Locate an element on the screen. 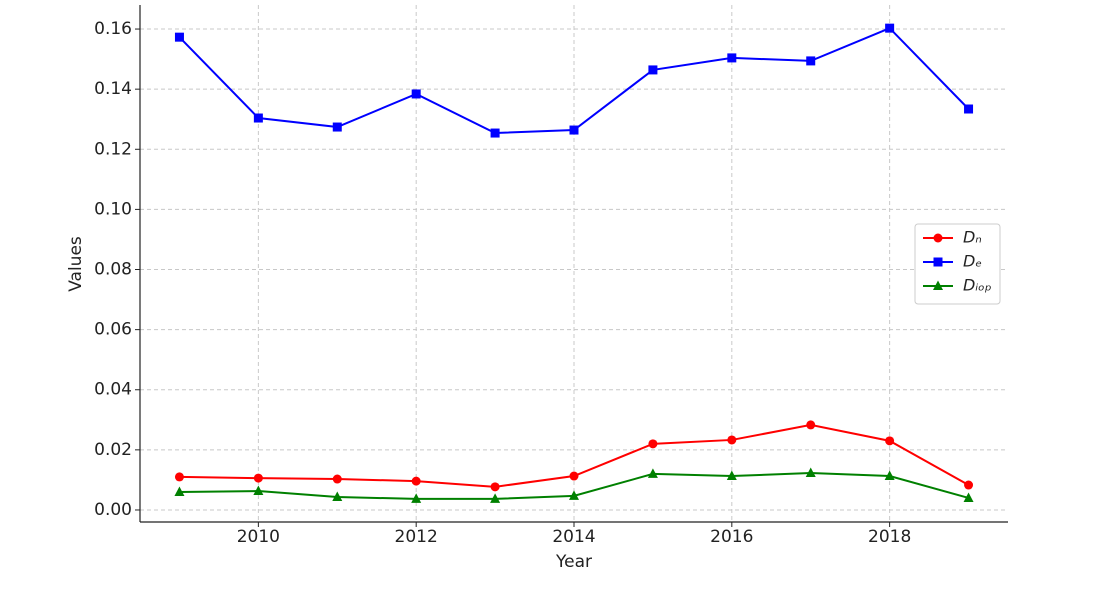  y-tick-label: 0.12 is located at coordinates (113, 149).